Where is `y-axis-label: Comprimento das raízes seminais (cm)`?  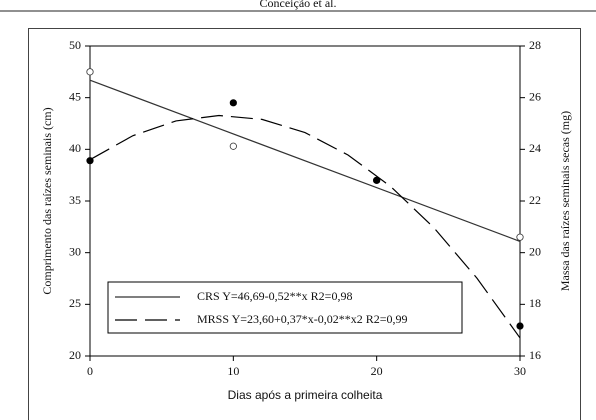 y-axis-label: Comprimento das raízes seminais (cm) is located at coordinates (47, 200).